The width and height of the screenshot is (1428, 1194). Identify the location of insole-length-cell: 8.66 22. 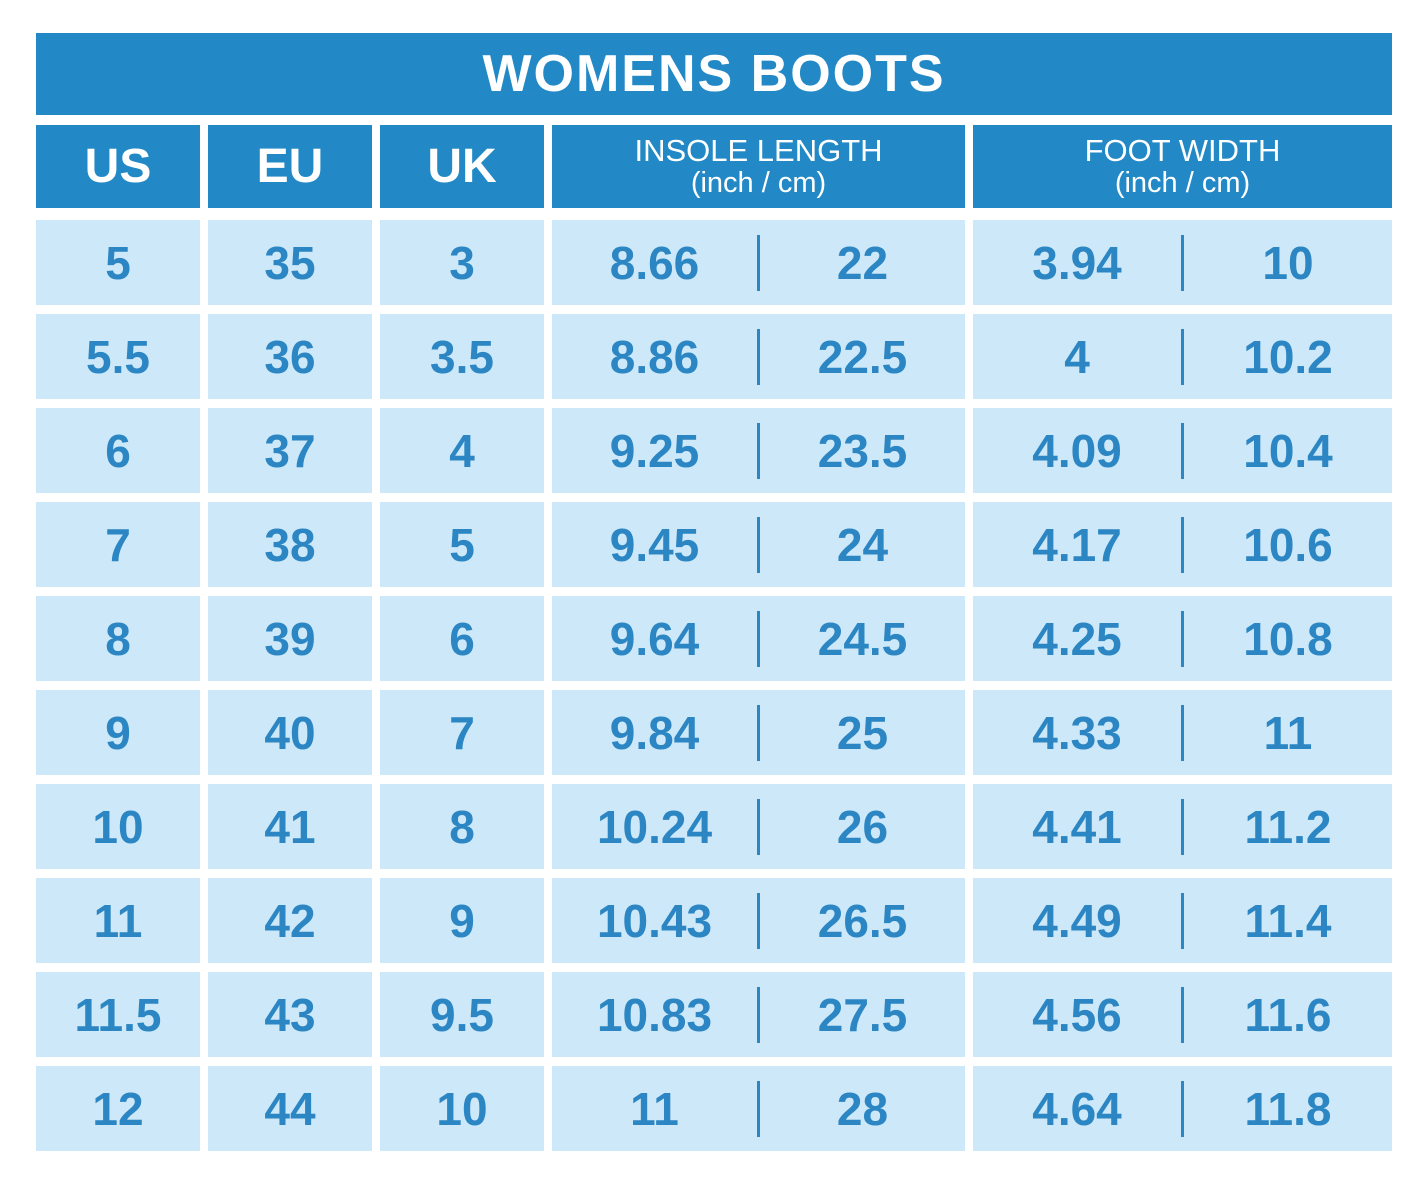
(758, 262).